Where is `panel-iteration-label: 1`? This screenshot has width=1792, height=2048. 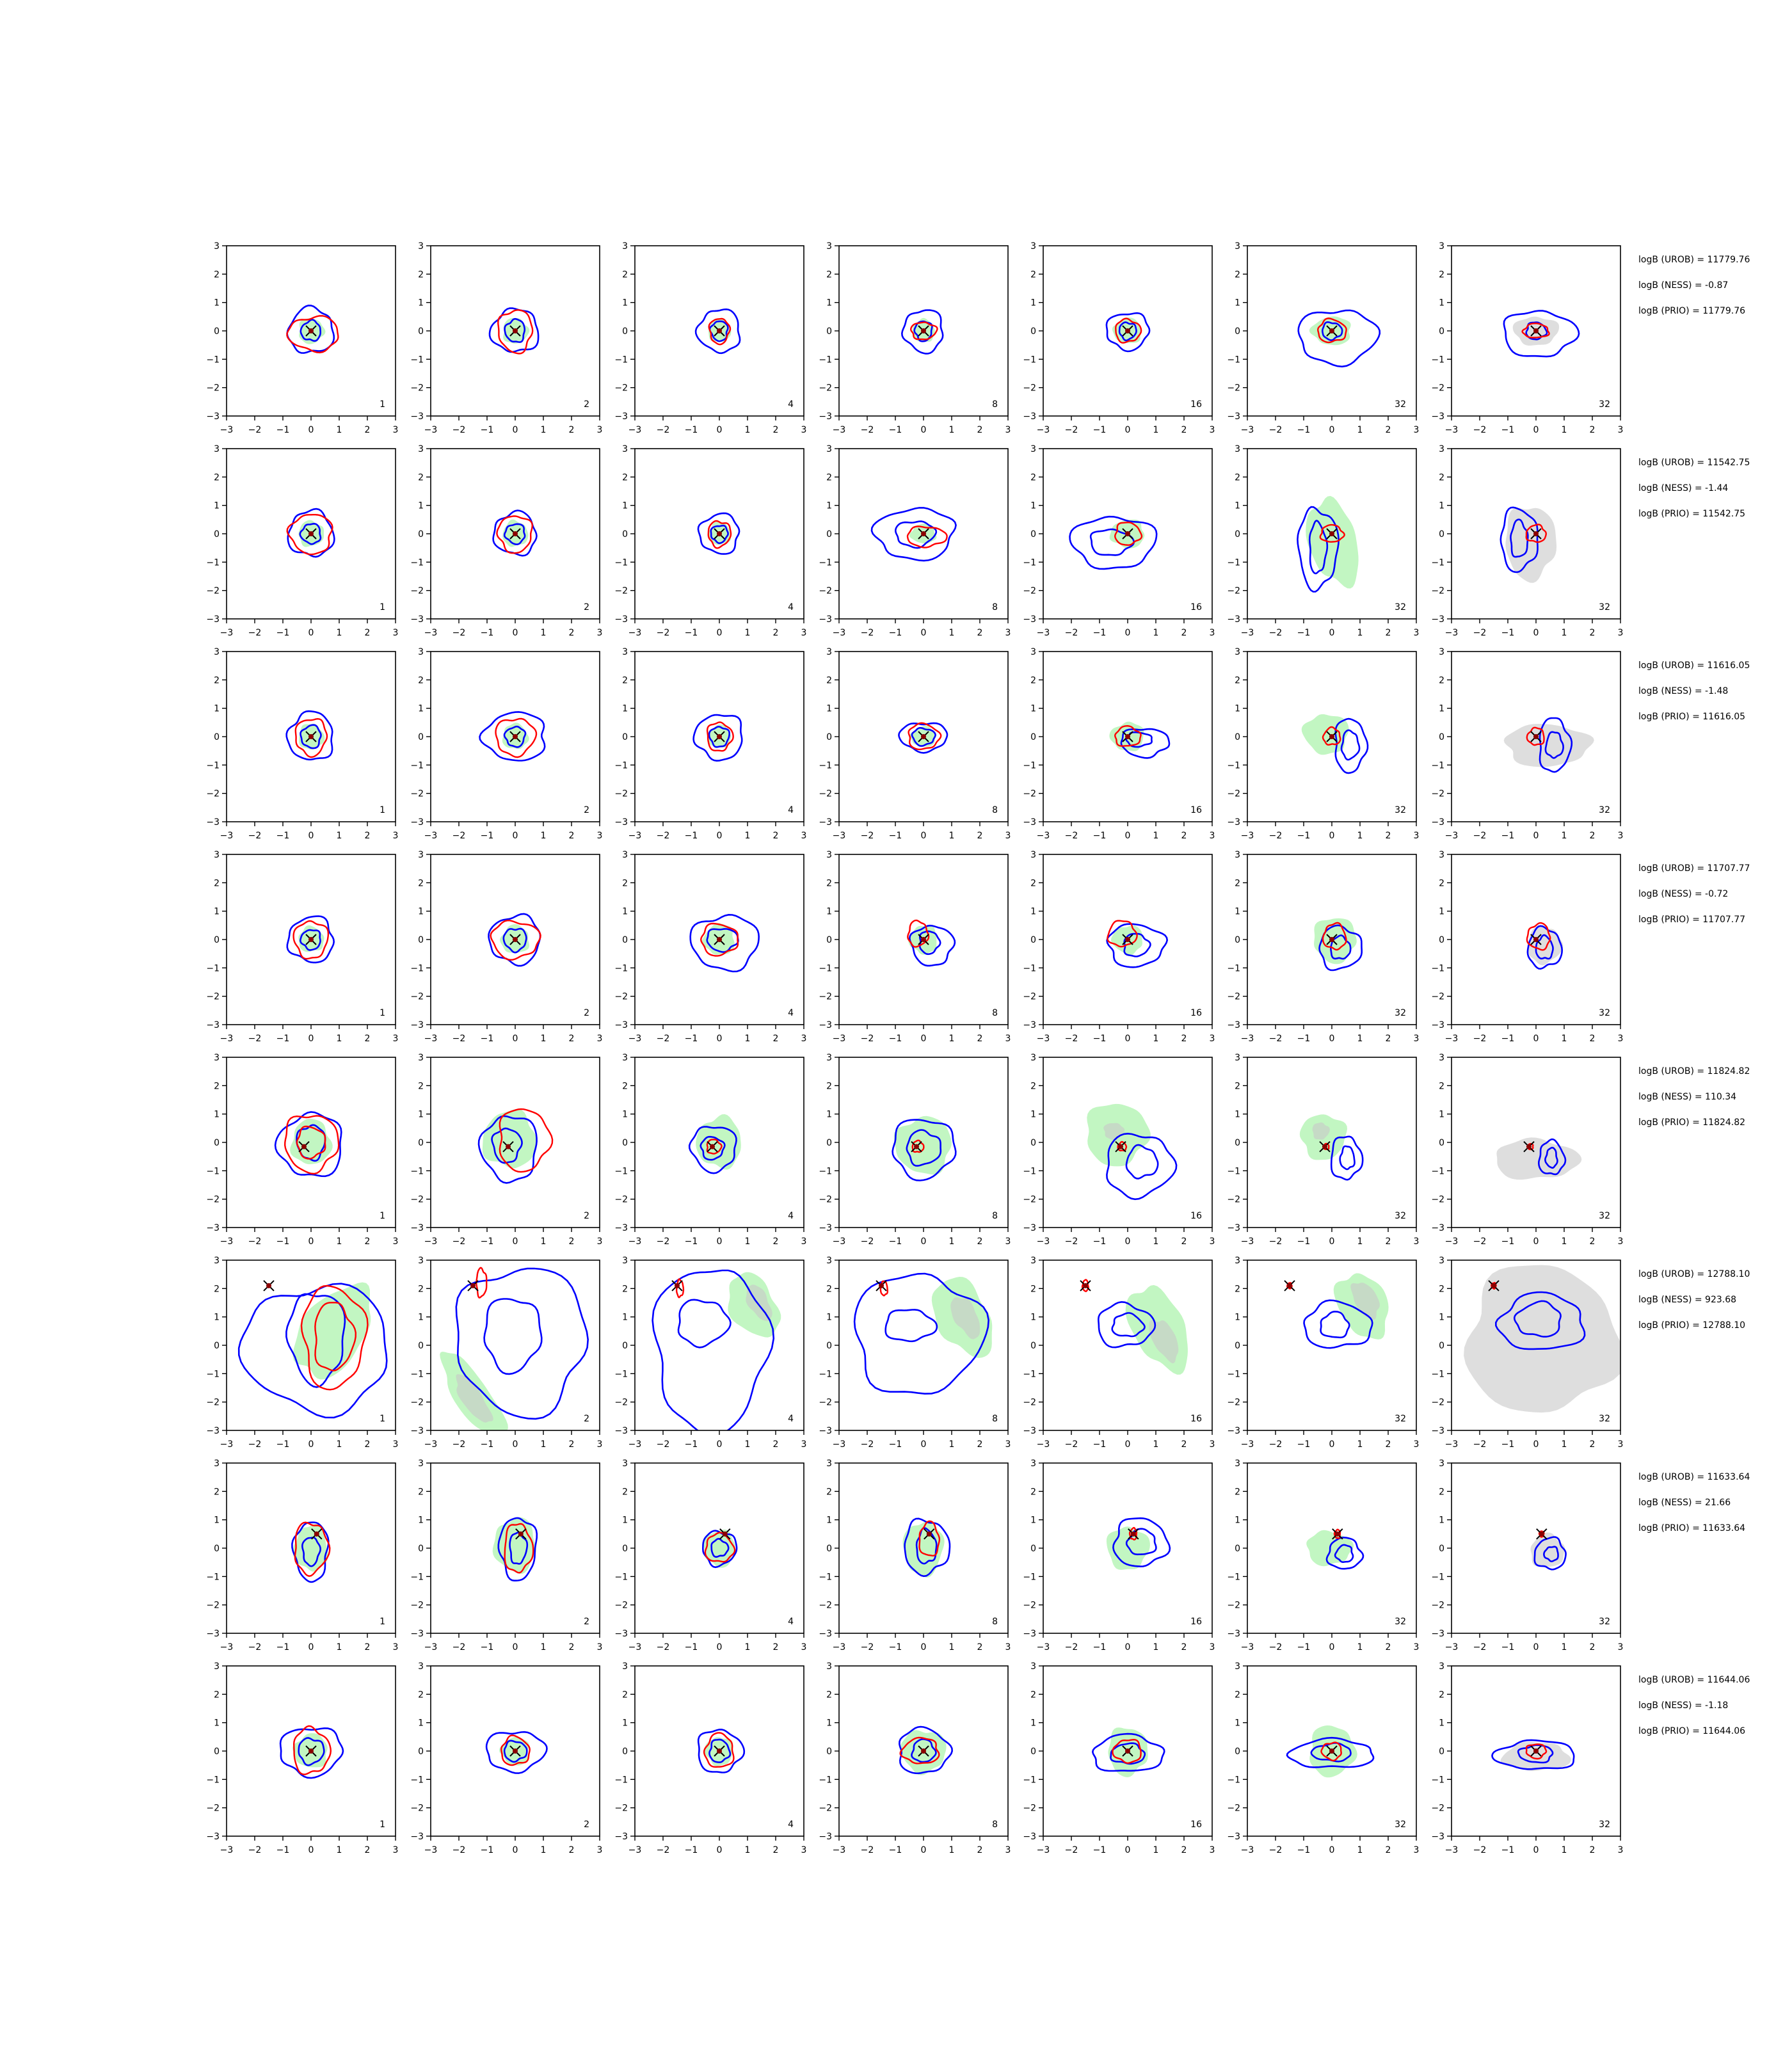 panel-iteration-label: 1 is located at coordinates (382, 1013).